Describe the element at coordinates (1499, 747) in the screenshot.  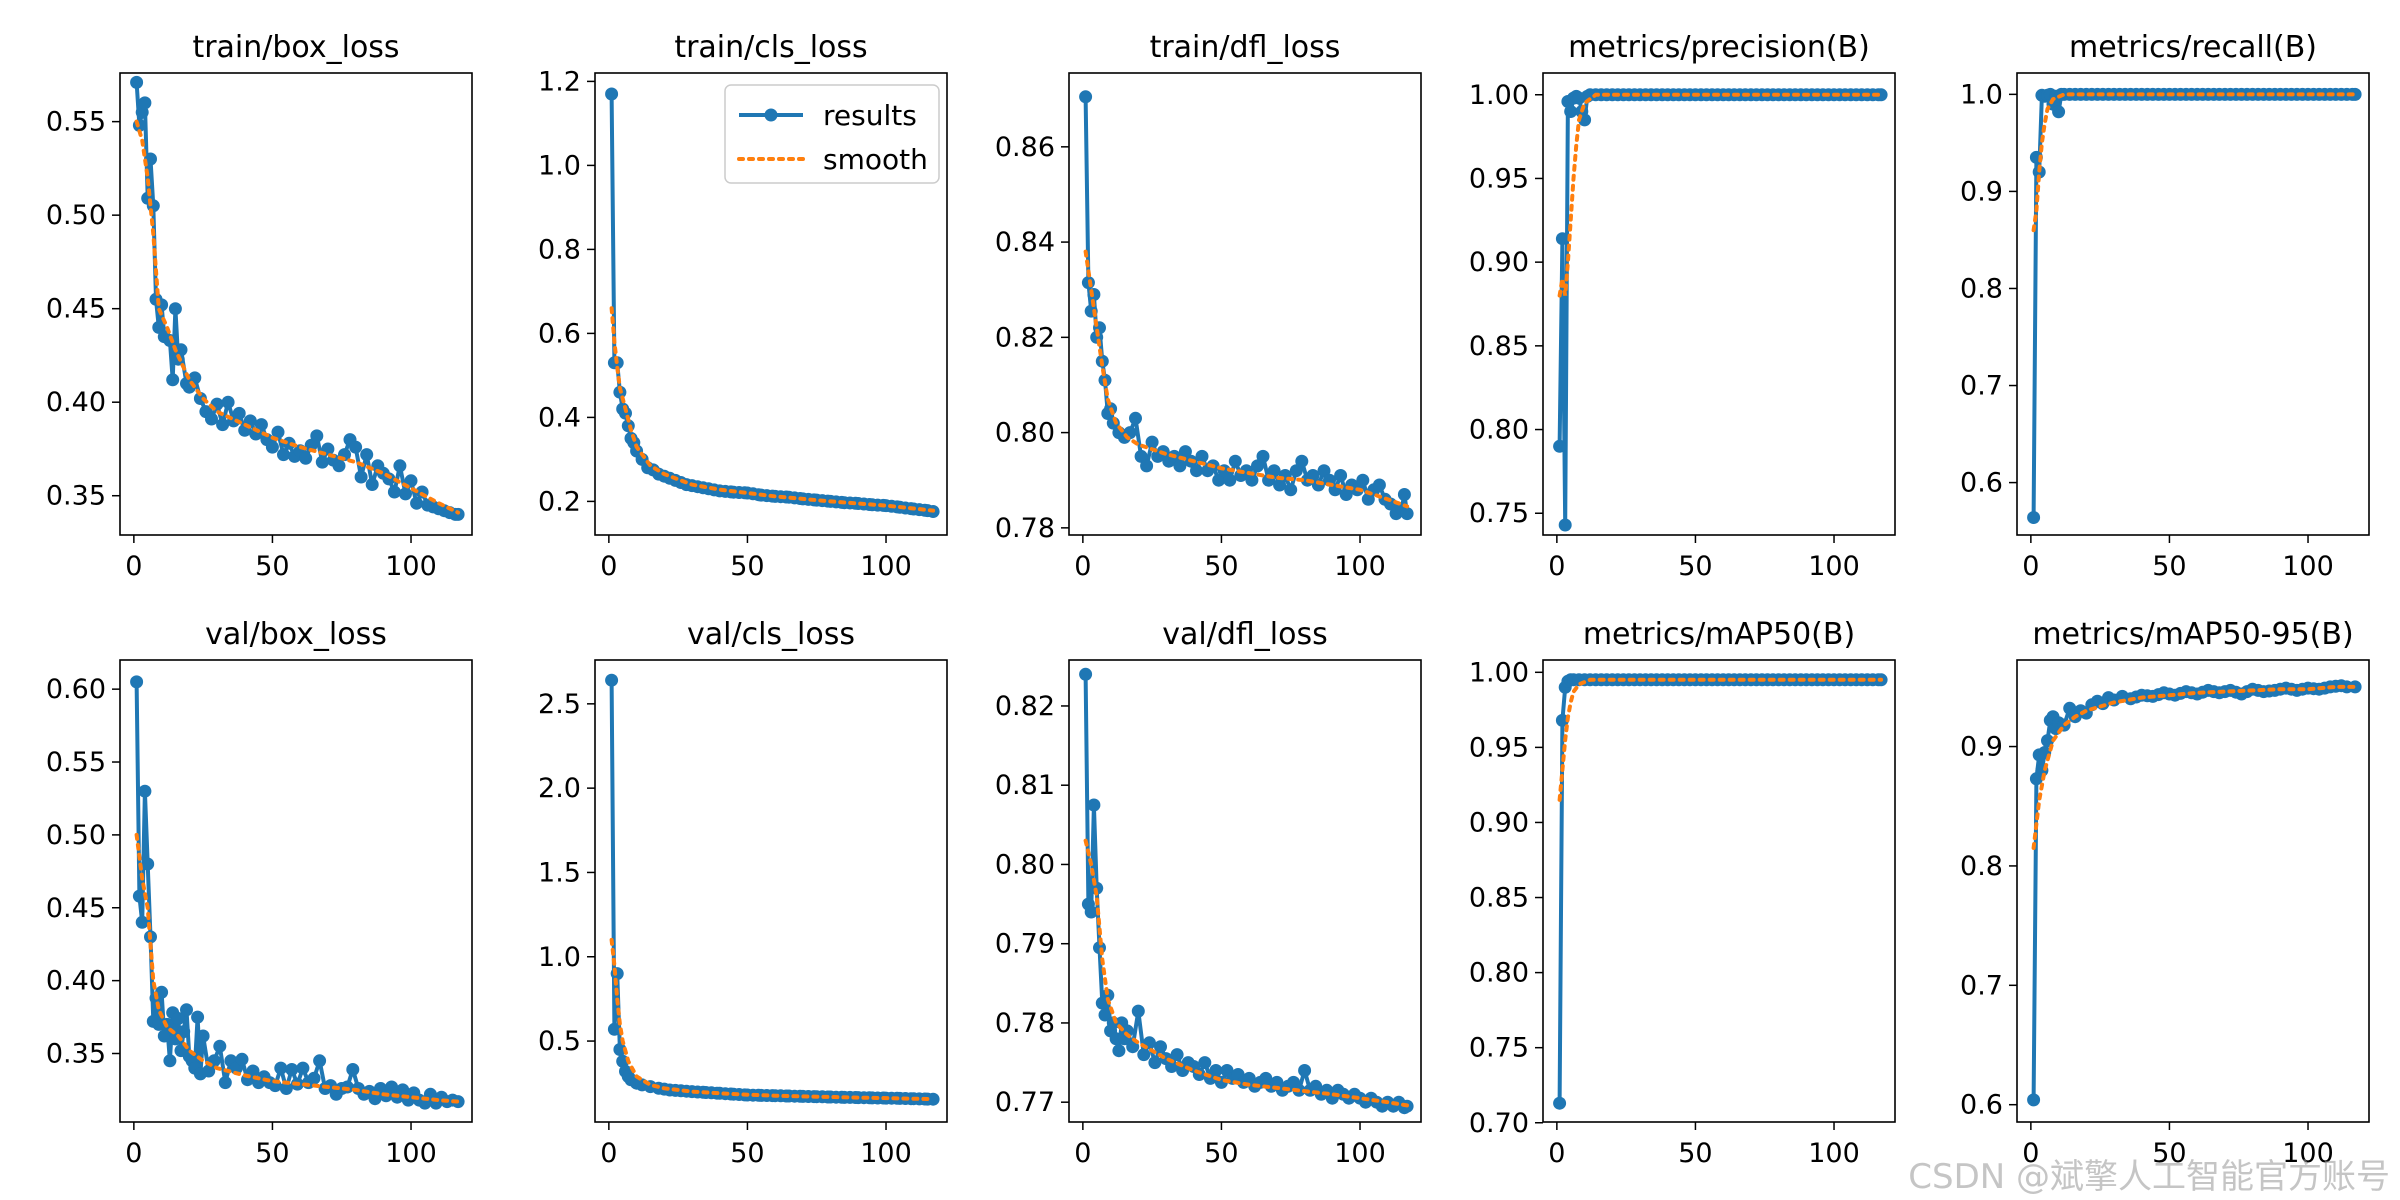
I see `y-tick-label: 0.95` at that location.